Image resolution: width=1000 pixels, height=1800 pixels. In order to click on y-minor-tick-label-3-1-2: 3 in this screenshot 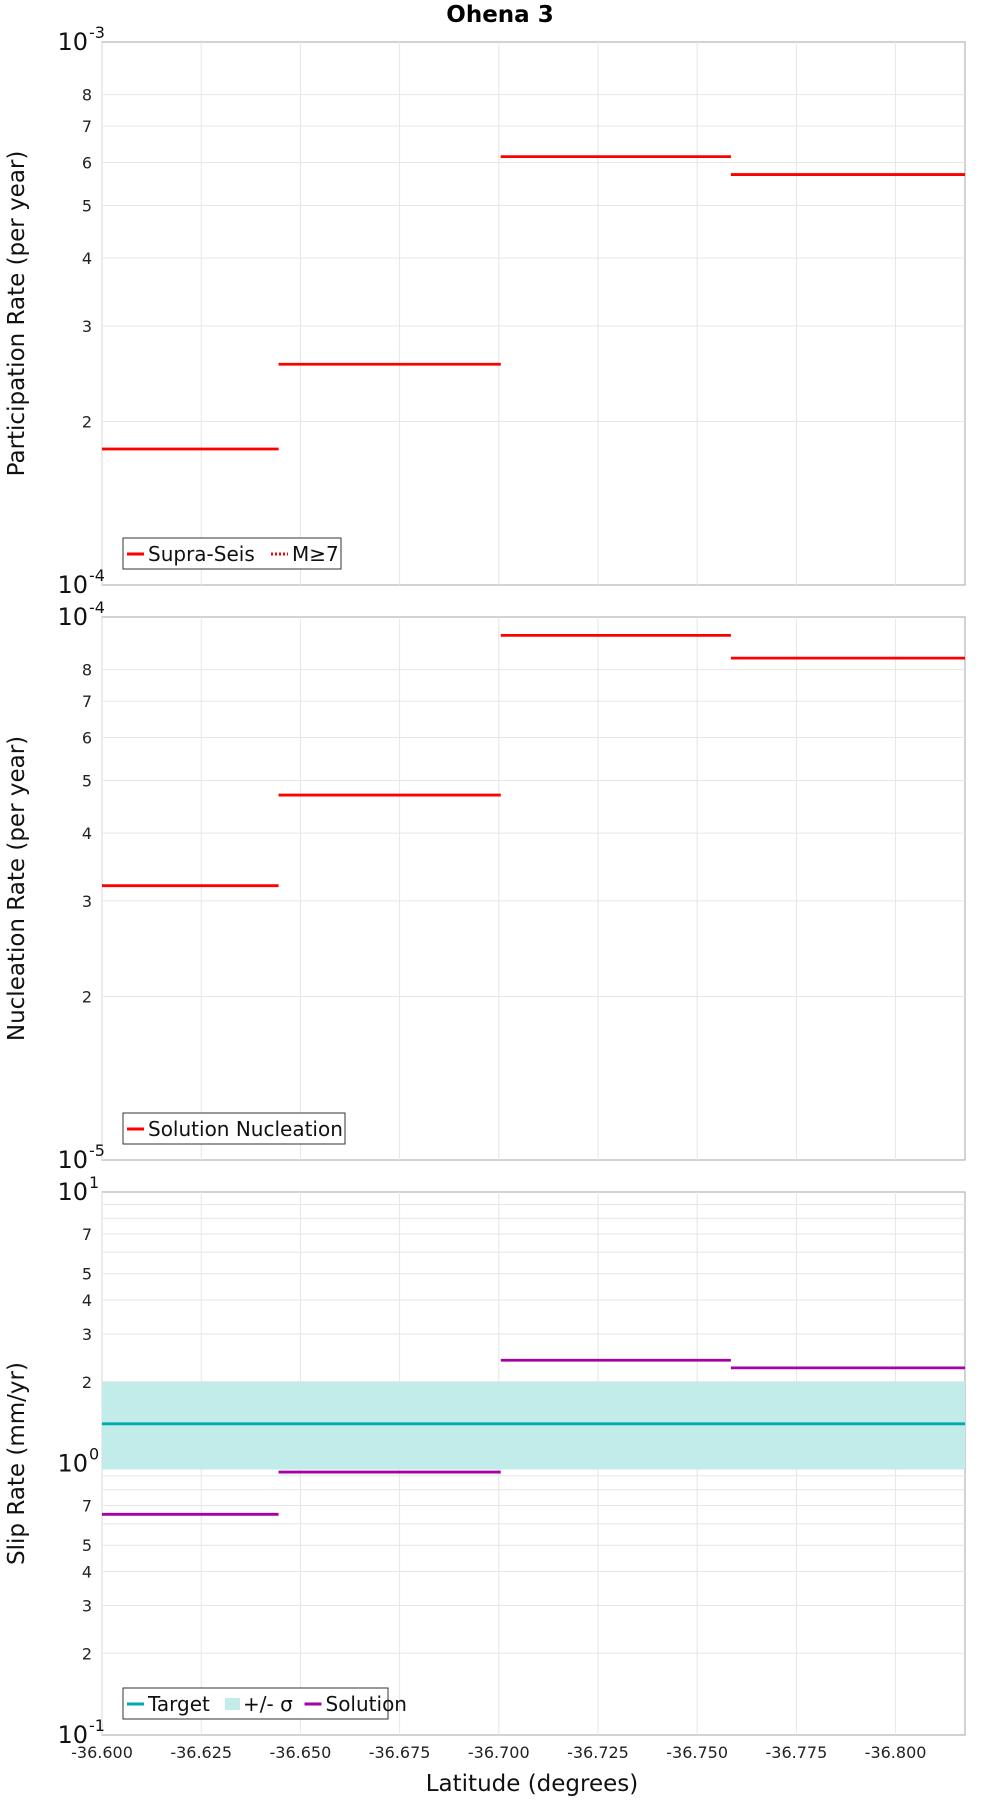, I will do `click(87, 1605)`.